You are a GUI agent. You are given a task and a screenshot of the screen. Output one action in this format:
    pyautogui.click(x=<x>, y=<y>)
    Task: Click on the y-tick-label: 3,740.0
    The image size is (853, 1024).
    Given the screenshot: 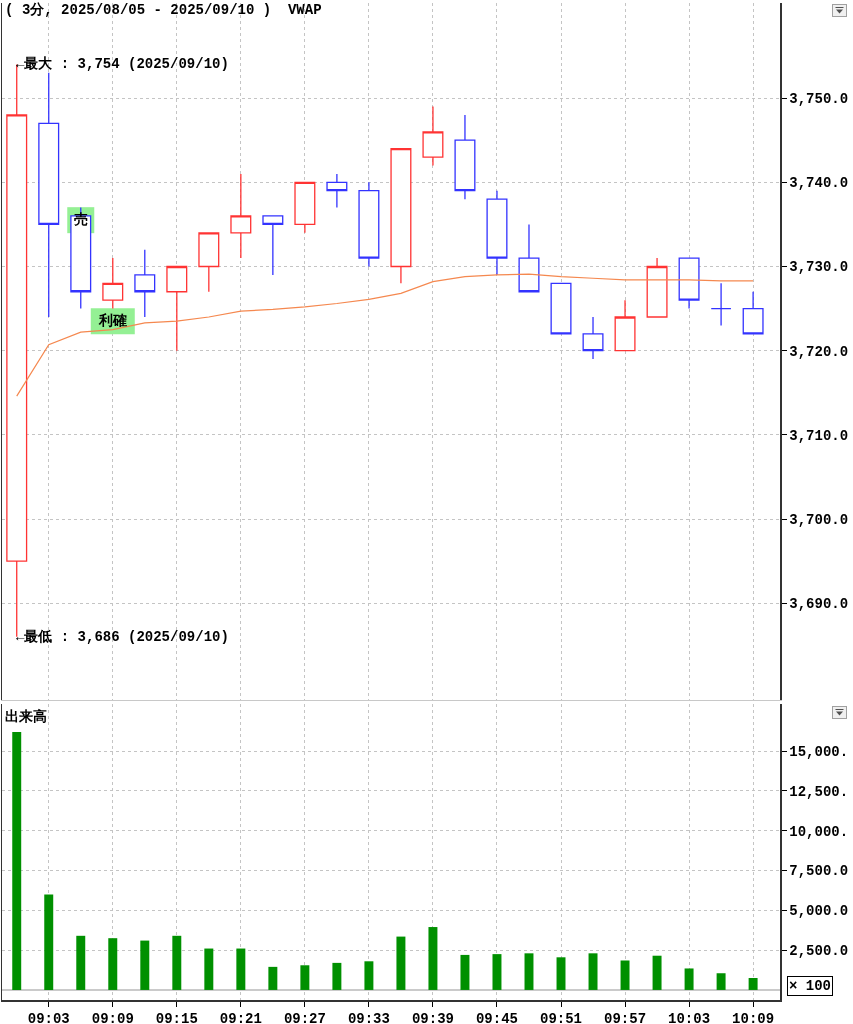 What is the action you would take?
    pyautogui.click(x=819, y=183)
    